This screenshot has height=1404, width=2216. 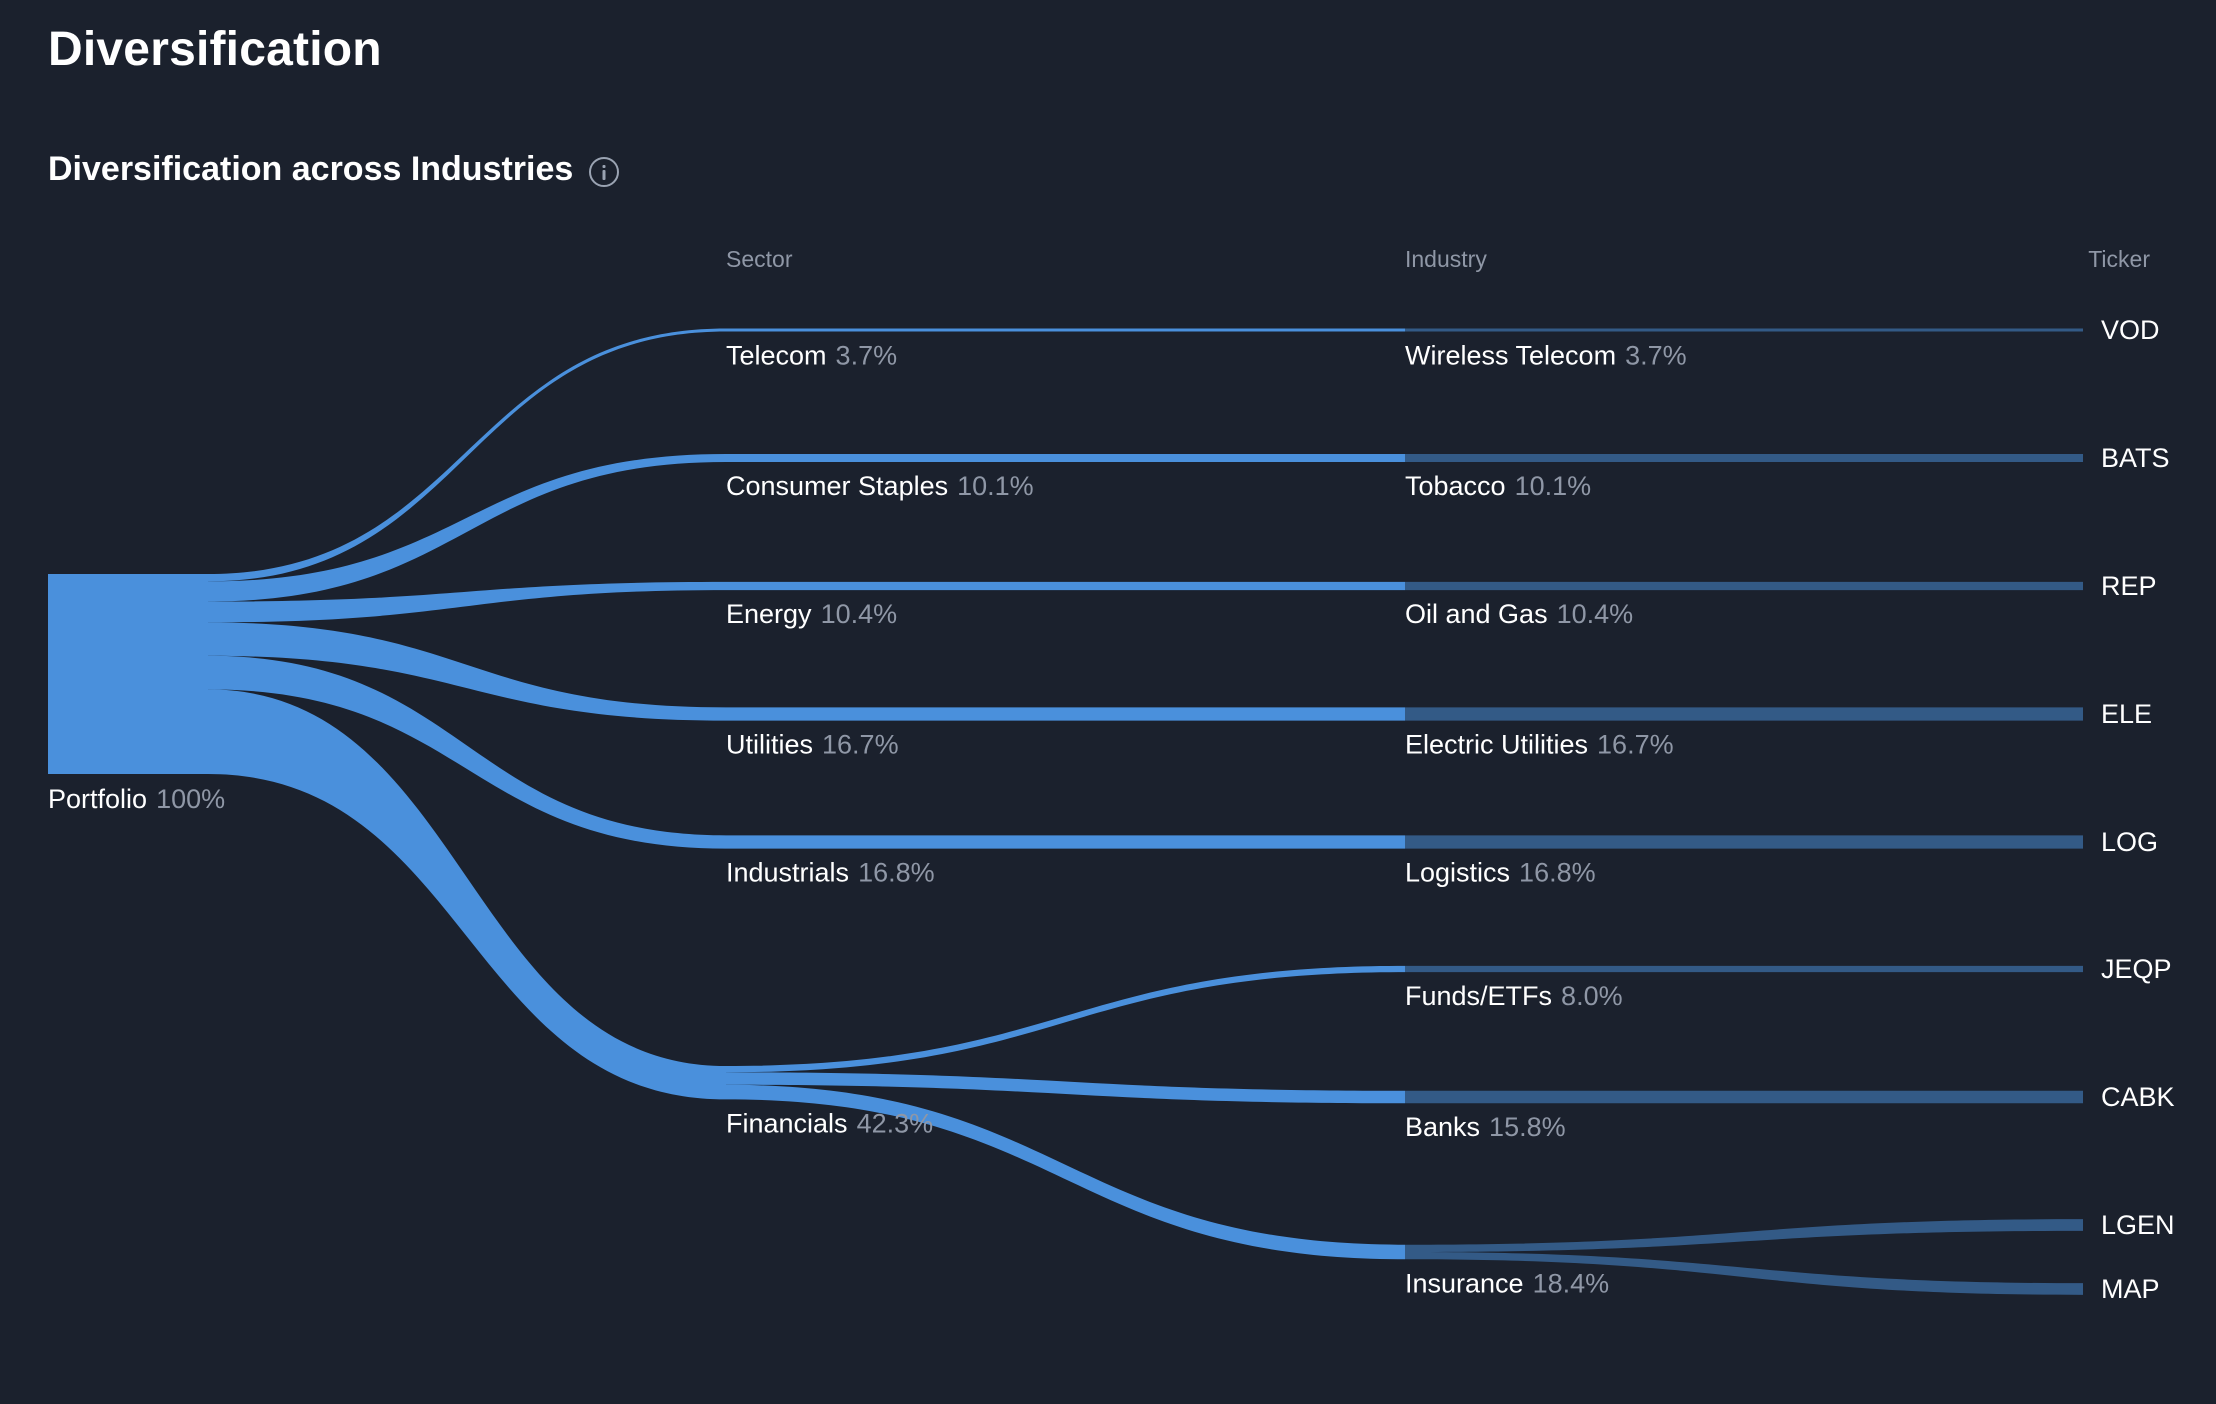 What do you see at coordinates (2135, 458) in the screenshot?
I see `ticker-label-bats: BATS` at bounding box center [2135, 458].